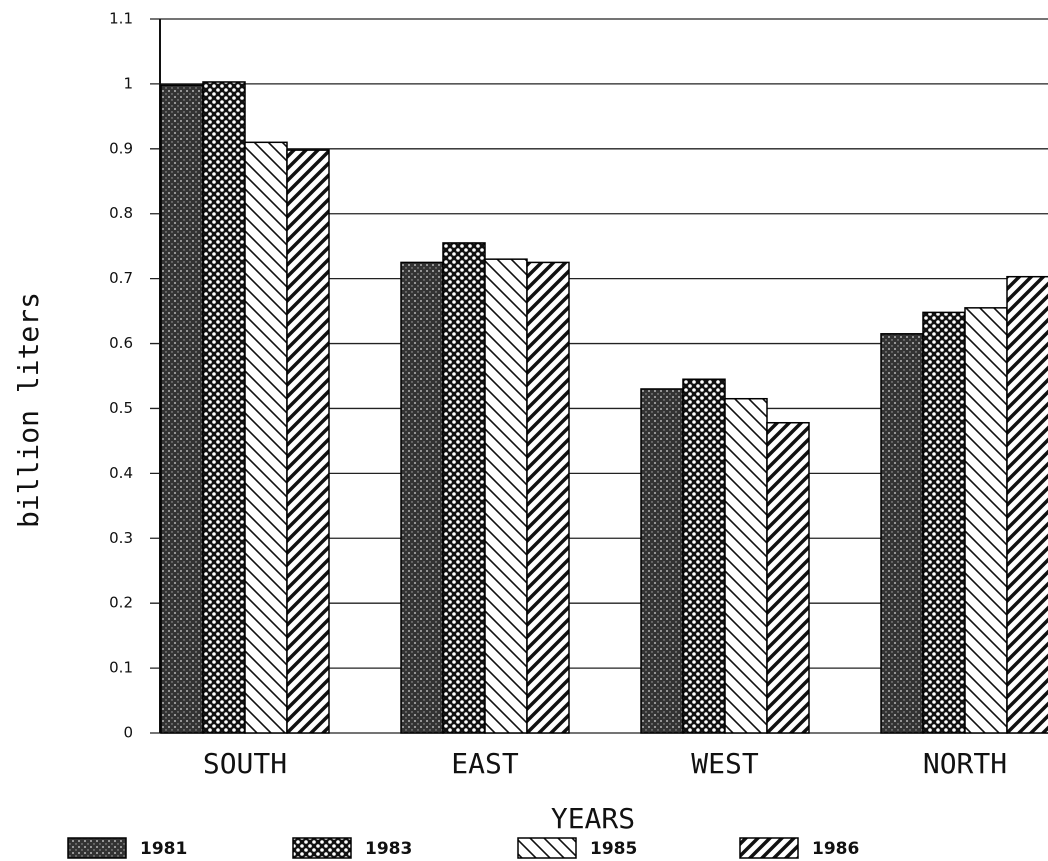 The image size is (1048, 861). Describe the element at coordinates (128, 733) in the screenshot. I see `y-tick-label: 0` at that location.